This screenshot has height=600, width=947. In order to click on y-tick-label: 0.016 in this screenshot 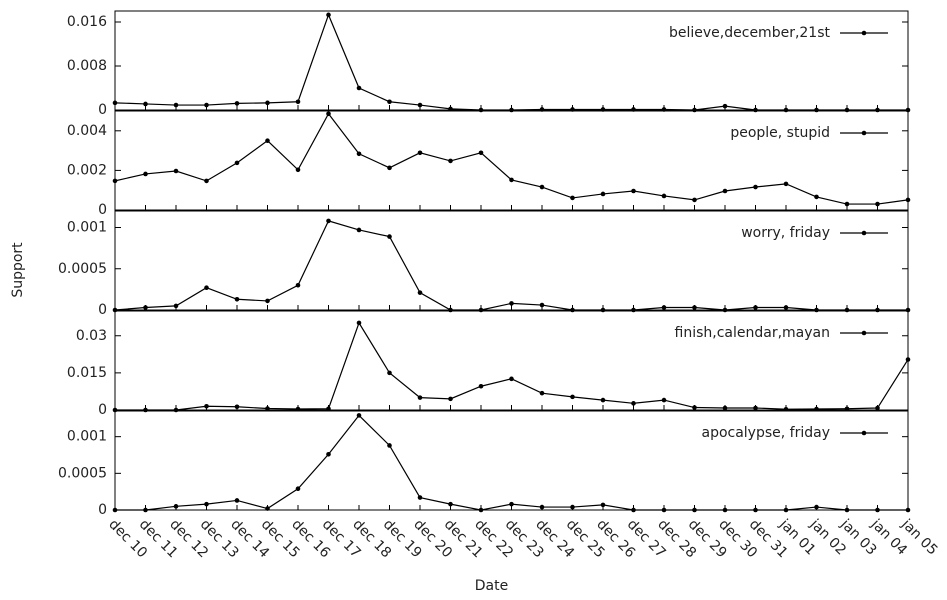, I will do `click(87, 22)`.